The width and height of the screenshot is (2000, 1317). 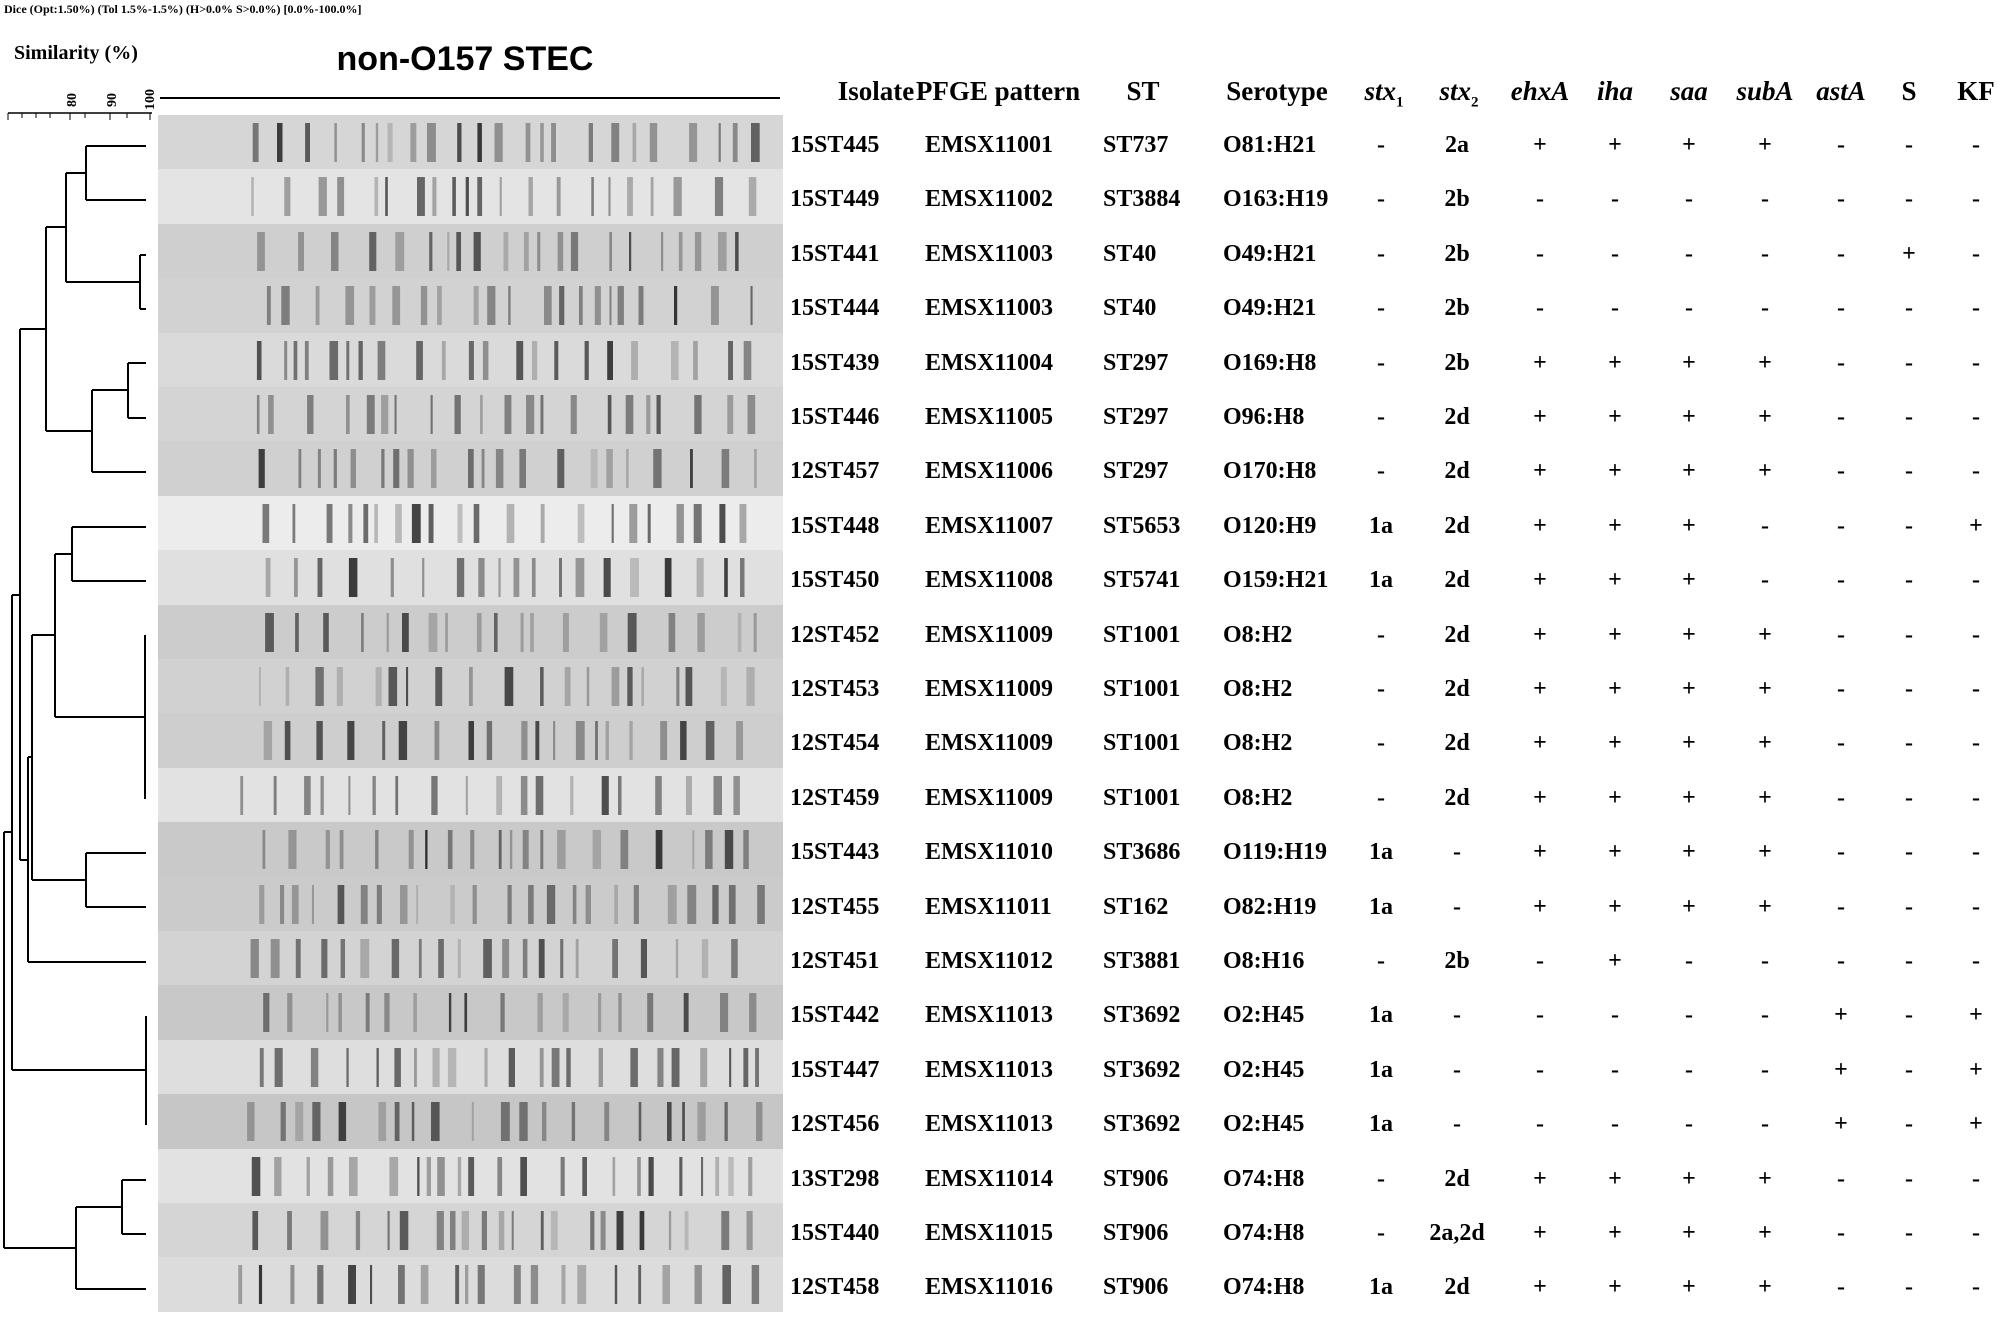 What do you see at coordinates (835, 1015) in the screenshot?
I see `isolate-cell: 15ST442` at bounding box center [835, 1015].